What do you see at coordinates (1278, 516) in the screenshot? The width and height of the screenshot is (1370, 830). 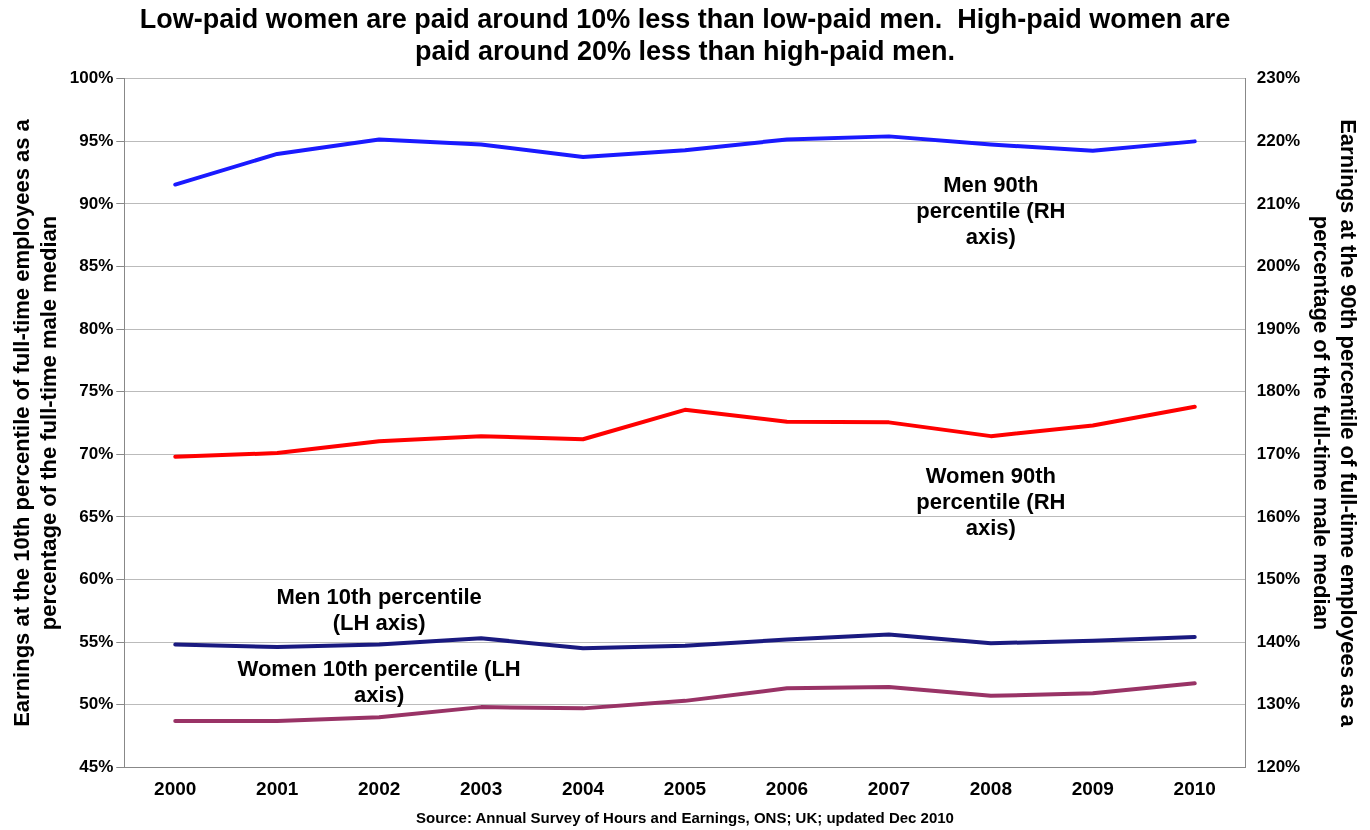 I see `y2-tick-label: 160%` at bounding box center [1278, 516].